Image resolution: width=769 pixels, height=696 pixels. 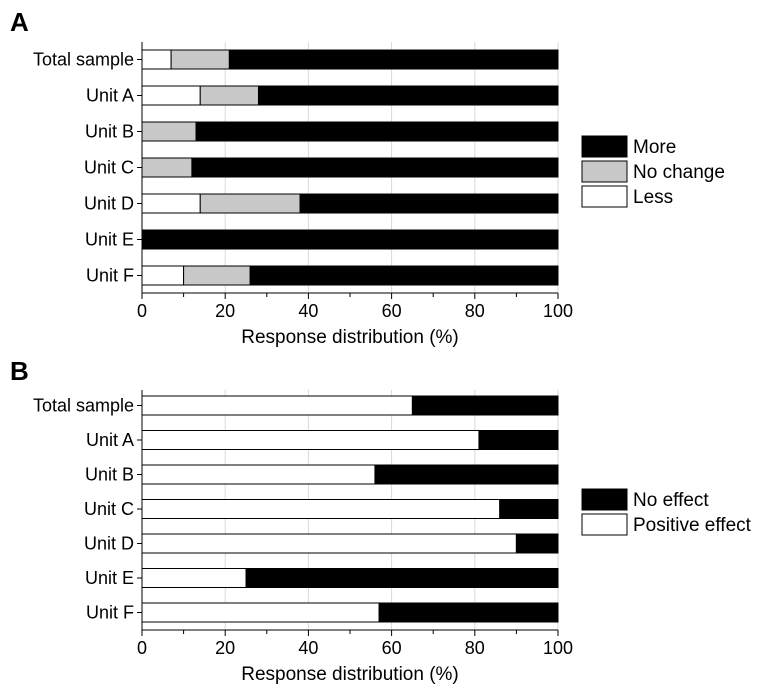 What do you see at coordinates (679, 172) in the screenshot?
I see `legend-label: No change` at bounding box center [679, 172].